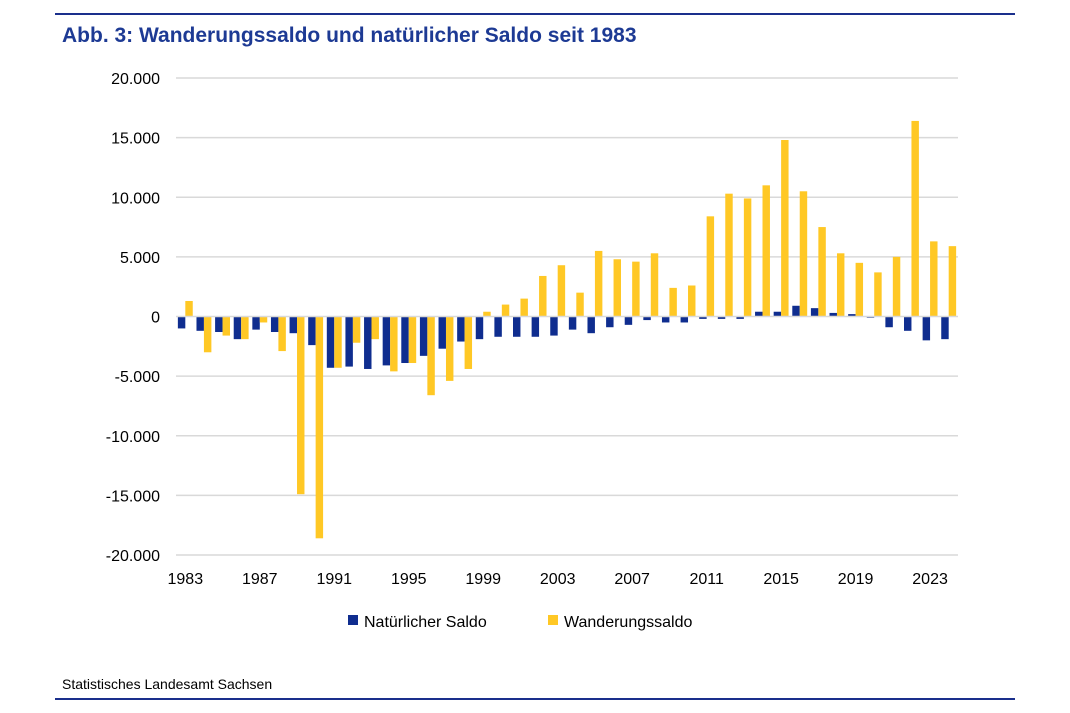 The width and height of the screenshot is (1070, 713). I want to click on y-tick-label: -5.000, so click(137, 377).